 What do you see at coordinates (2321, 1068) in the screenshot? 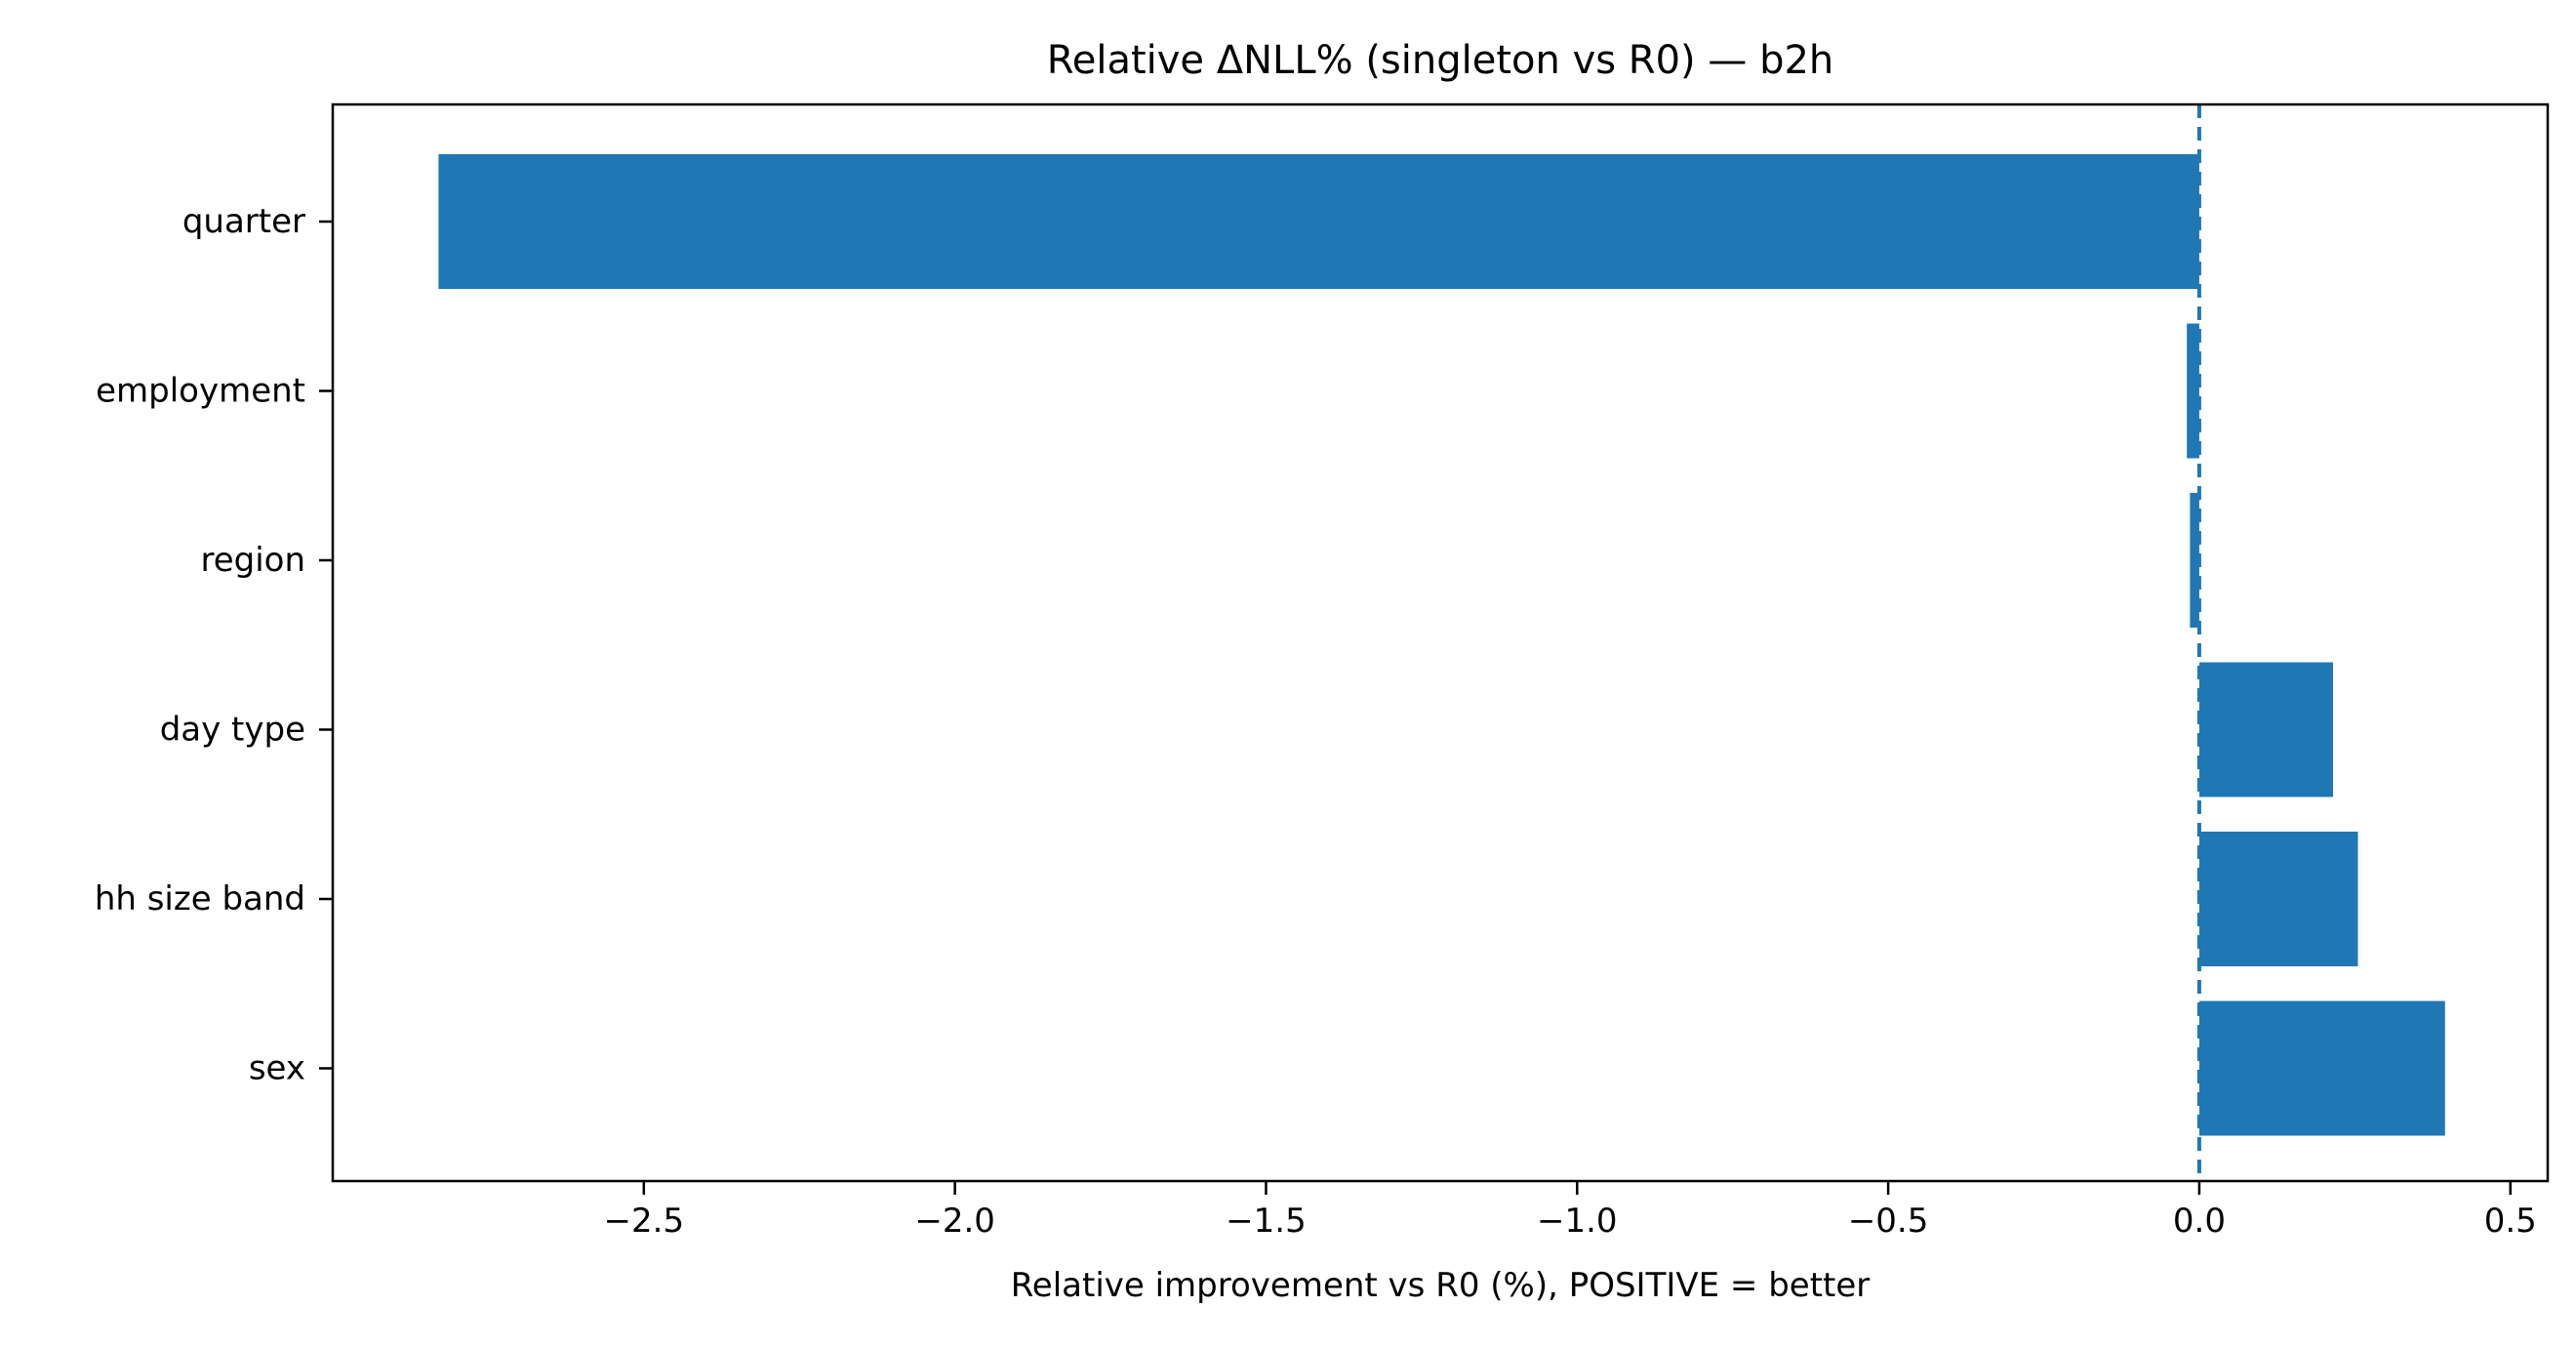
I see `bar-sex` at bounding box center [2321, 1068].